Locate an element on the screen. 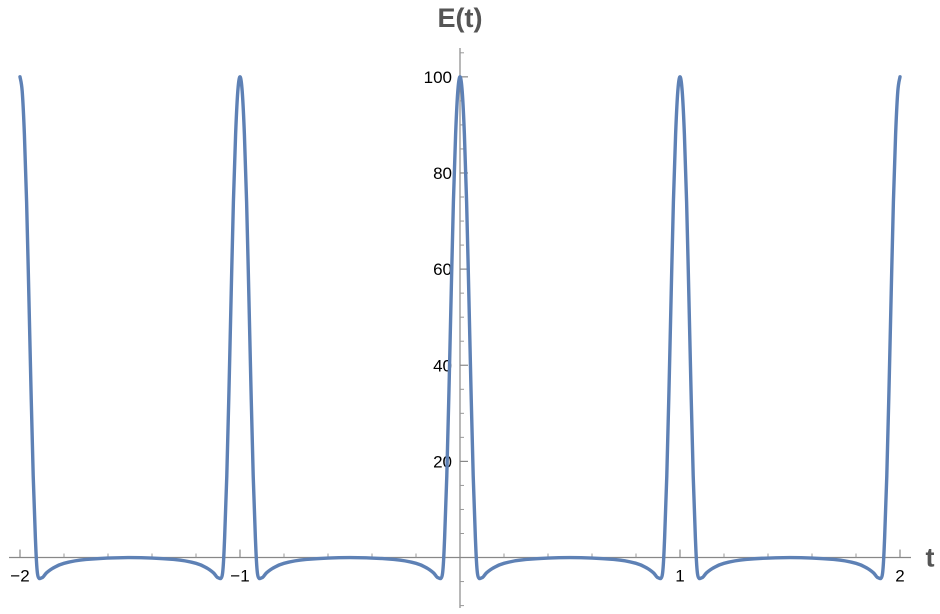 The image size is (940, 614). y-tick-label: 60 is located at coordinates (442, 269).